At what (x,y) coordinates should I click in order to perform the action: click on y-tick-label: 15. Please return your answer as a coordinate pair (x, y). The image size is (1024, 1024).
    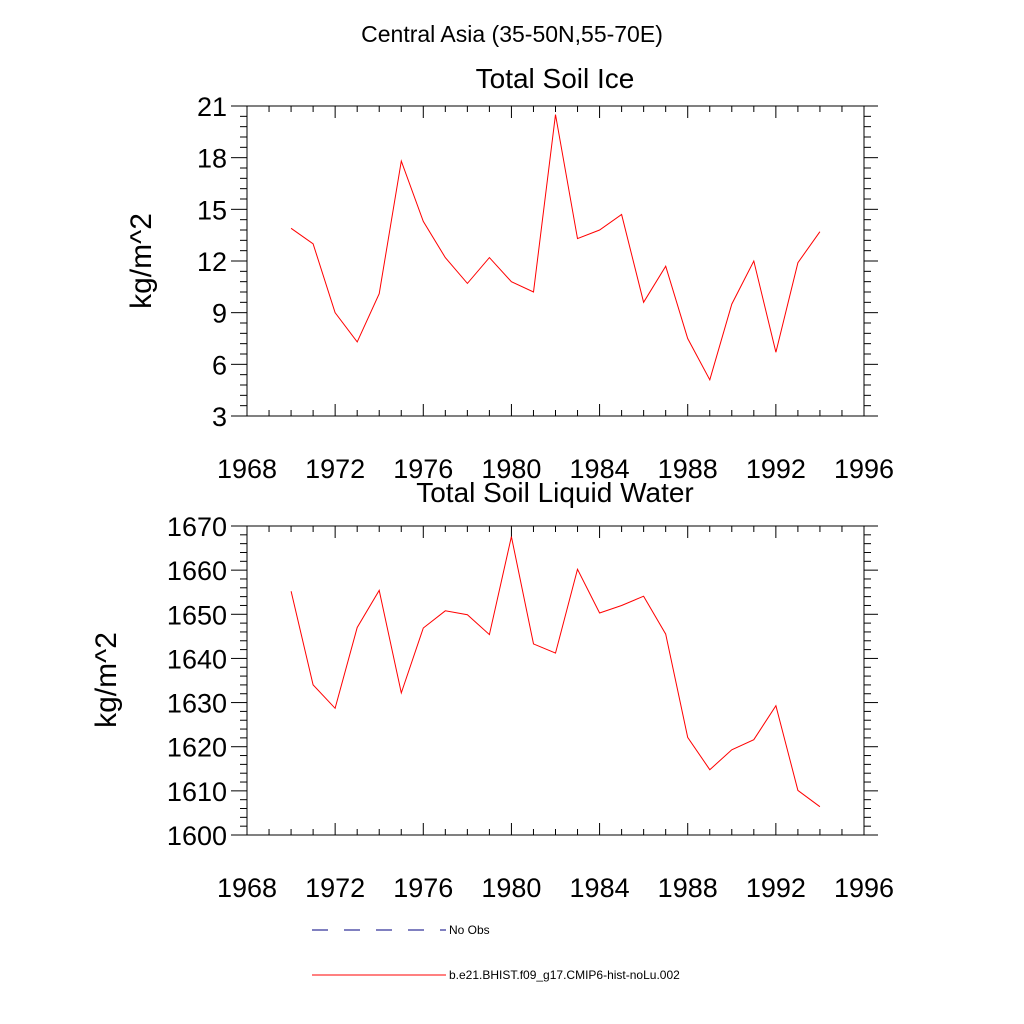
    Looking at the image, I should click on (212, 210).